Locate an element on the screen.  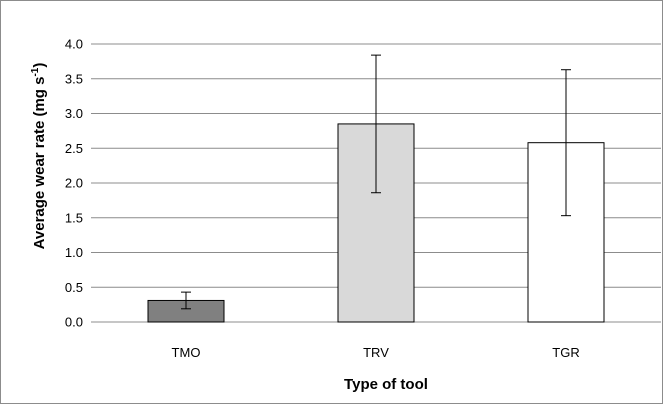
y-axis-title-close: ) is located at coordinates (39, 65).